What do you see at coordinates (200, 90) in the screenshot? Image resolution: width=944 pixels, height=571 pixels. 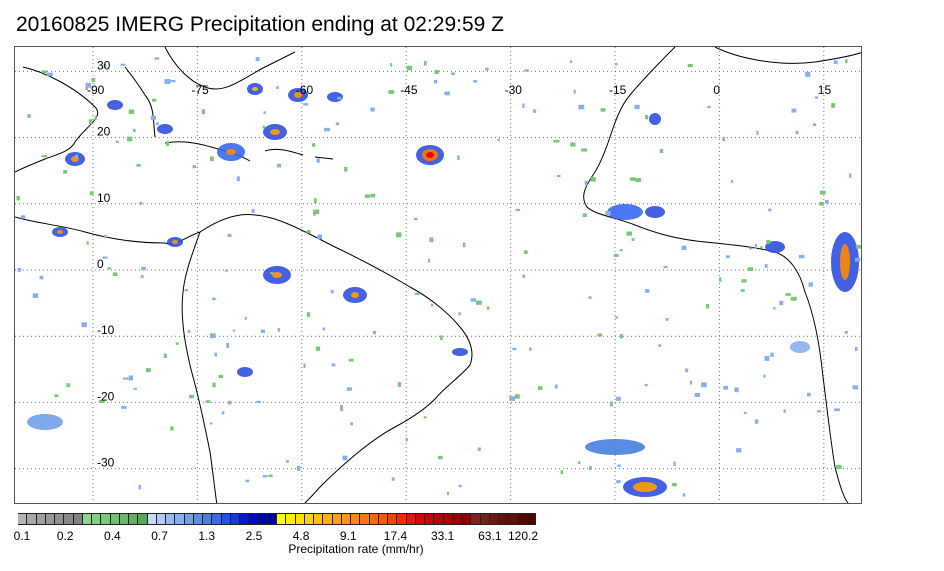 I see `longitude-label: -75` at bounding box center [200, 90].